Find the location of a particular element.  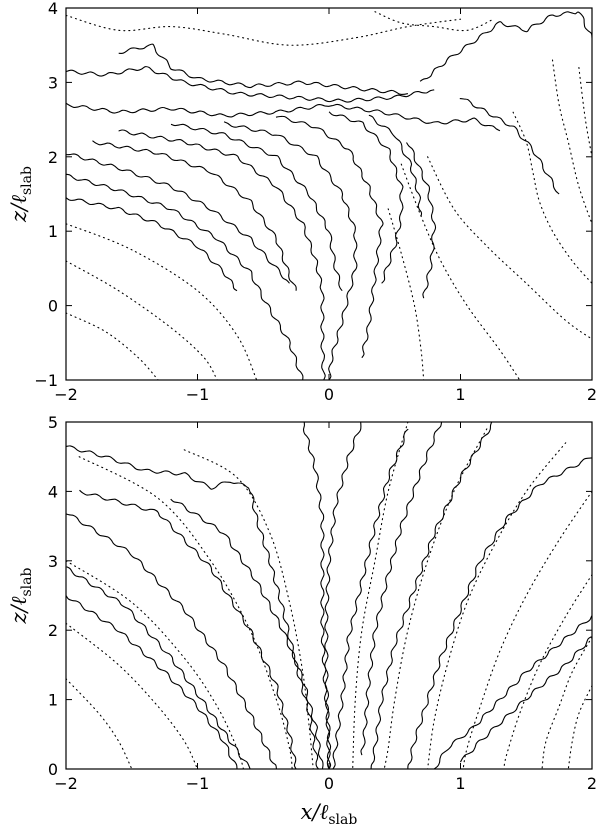

y-tick-label: 5 is located at coordinates (53, 422).